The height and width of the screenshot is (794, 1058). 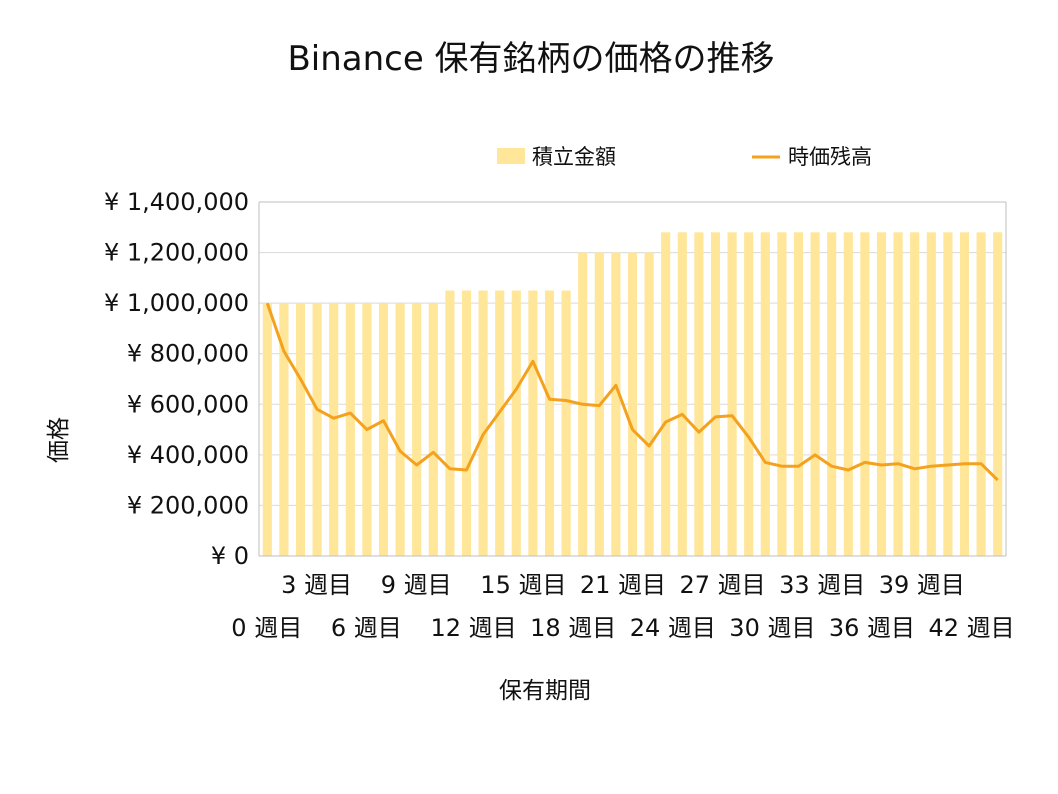 What do you see at coordinates (922, 585) in the screenshot?
I see `x-tick-label: 39 週目` at bounding box center [922, 585].